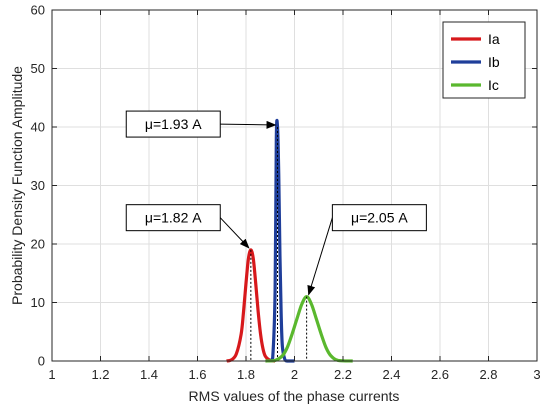 The image size is (550, 411). Describe the element at coordinates (197, 374) in the screenshot. I see `x-tick-label: 1.6` at that location.